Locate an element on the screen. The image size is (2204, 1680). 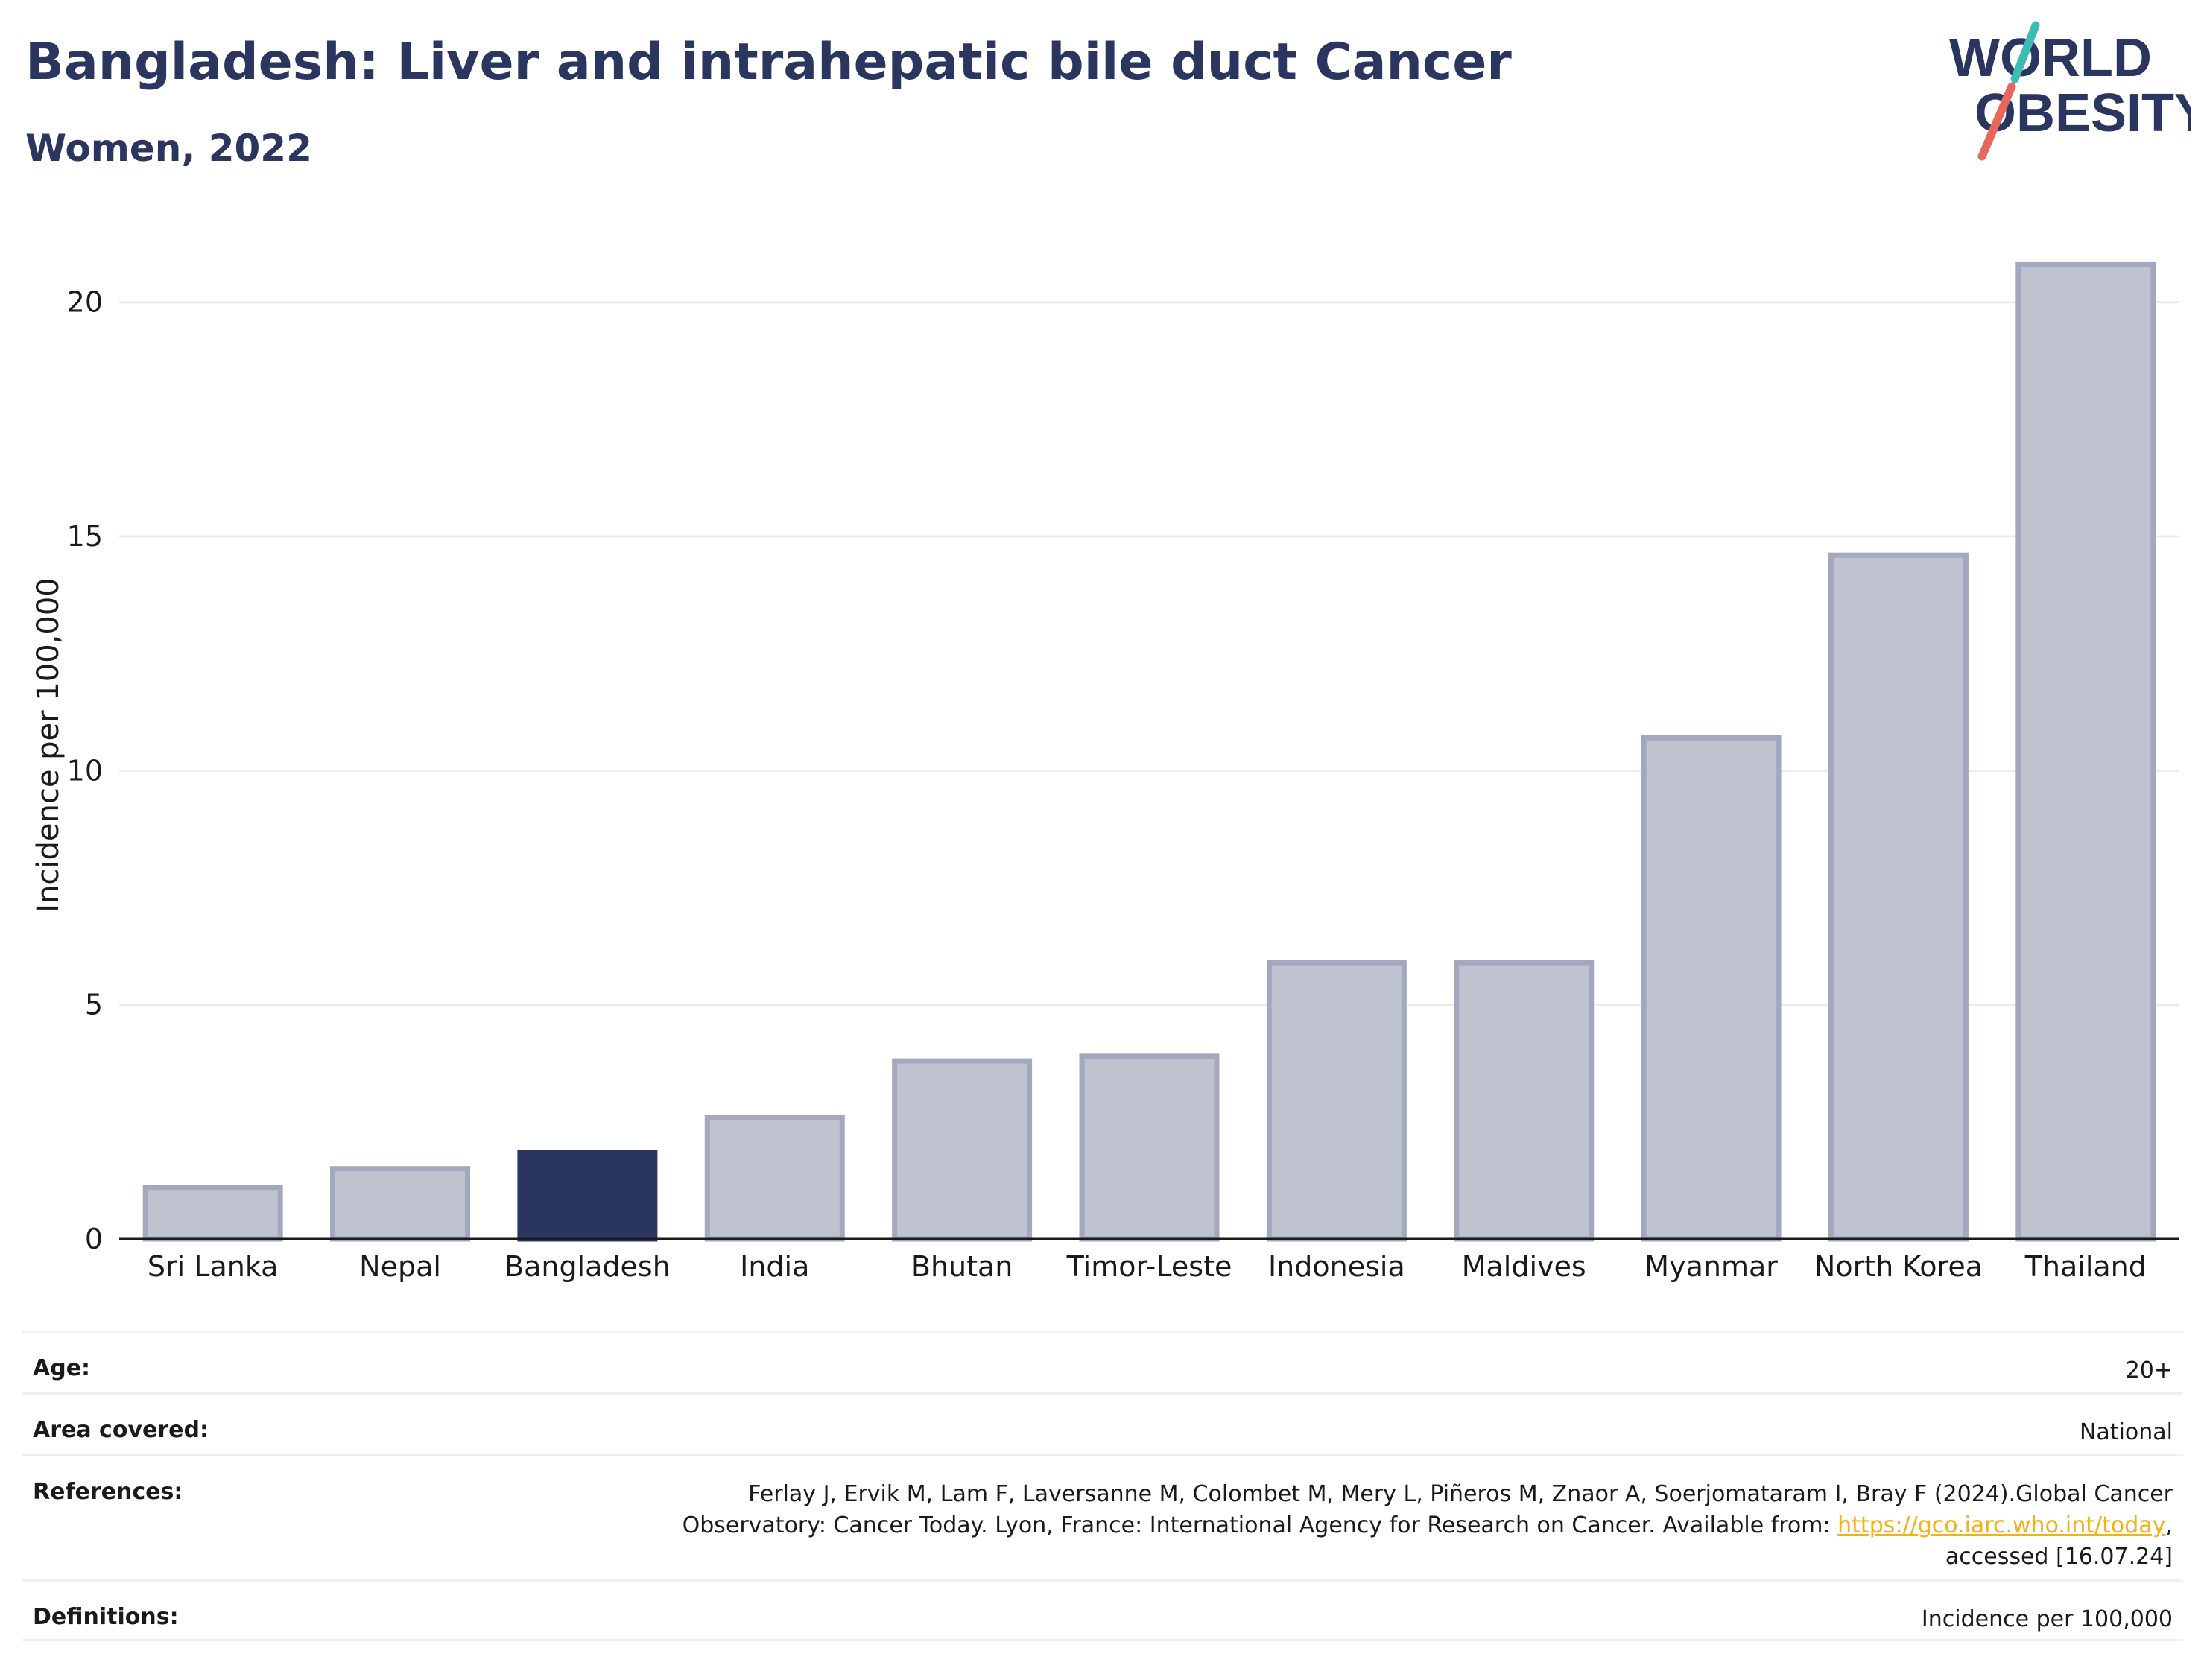
x-tick-label: Maldives is located at coordinates (1524, 1266).